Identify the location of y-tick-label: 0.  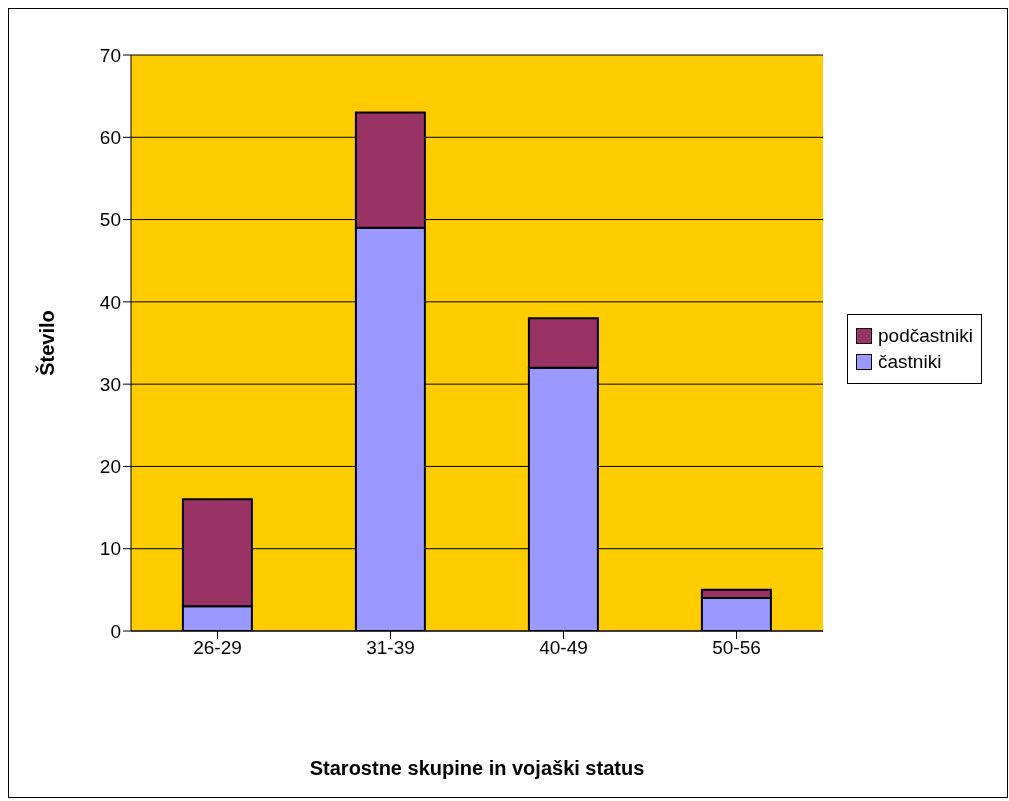
(115, 631).